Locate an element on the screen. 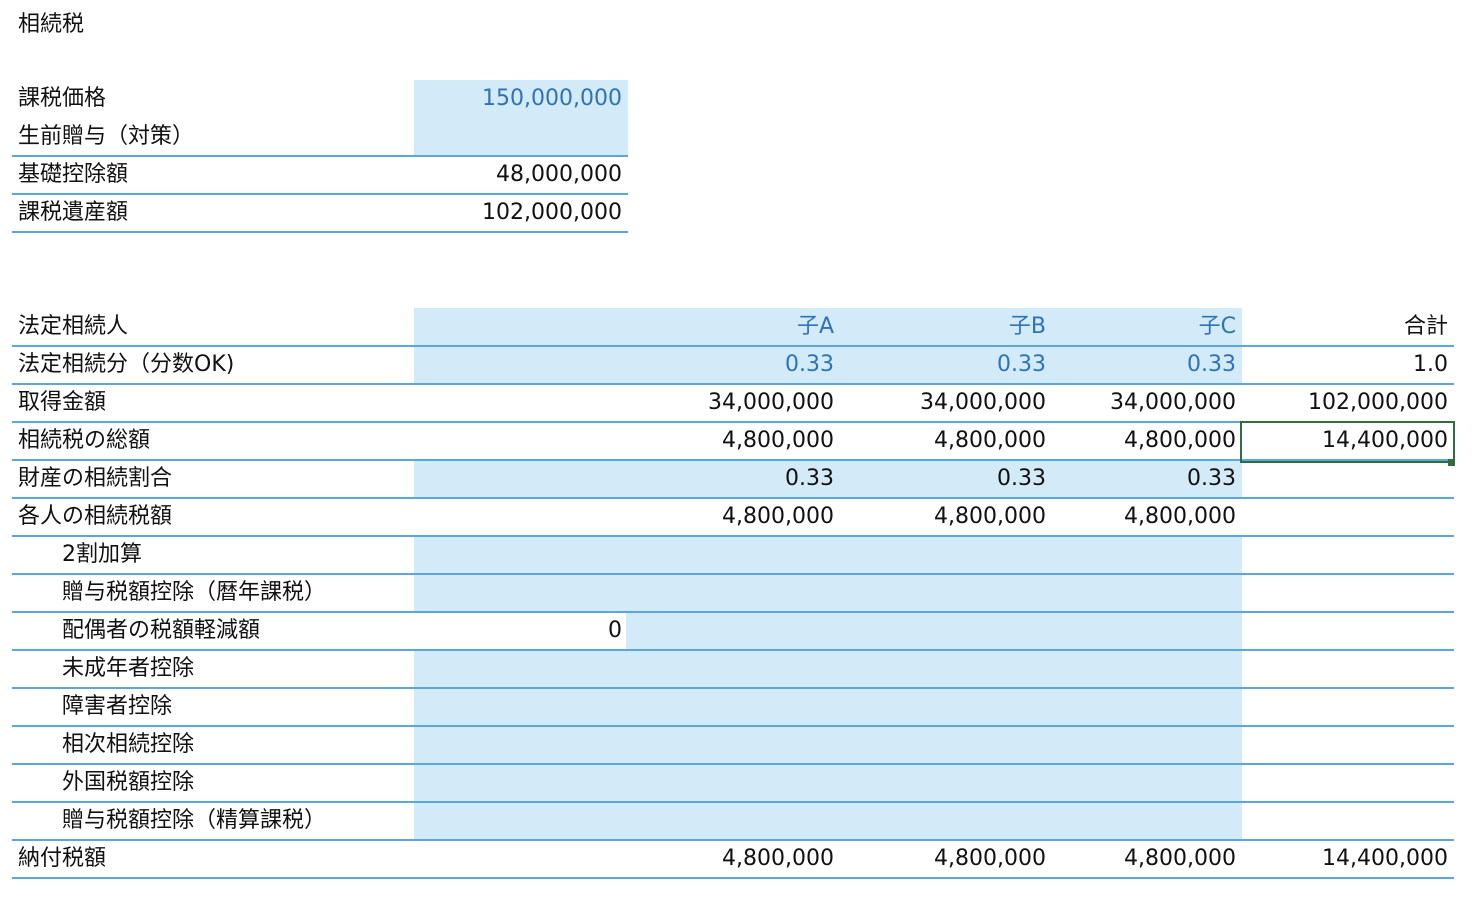 The height and width of the screenshot is (906, 1480). row-label: 財産の相続割合 is located at coordinates (95, 478).